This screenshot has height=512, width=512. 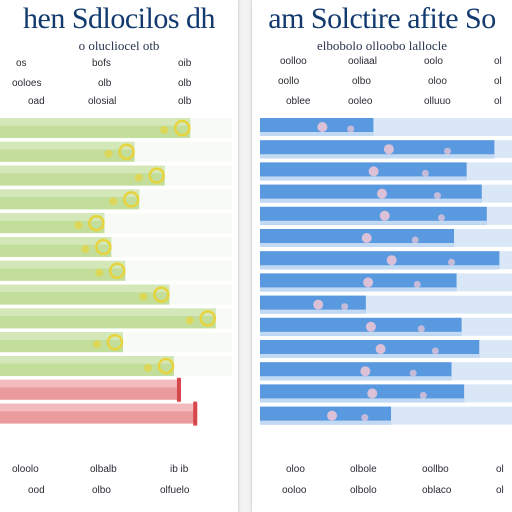 What do you see at coordinates (361, 81) in the screenshot?
I see `right-header-cell: olbo` at bounding box center [361, 81].